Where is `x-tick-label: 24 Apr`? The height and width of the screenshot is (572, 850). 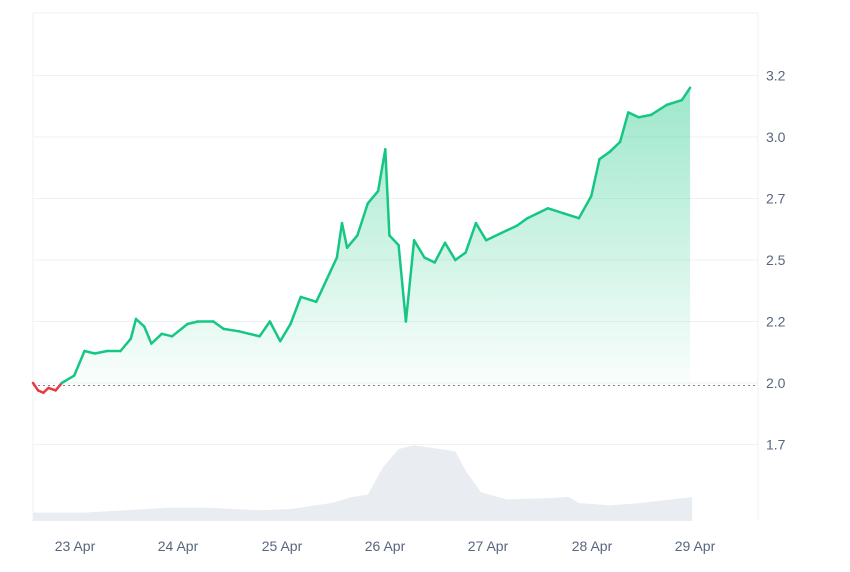
x-tick-label: 24 Apr is located at coordinates (178, 546).